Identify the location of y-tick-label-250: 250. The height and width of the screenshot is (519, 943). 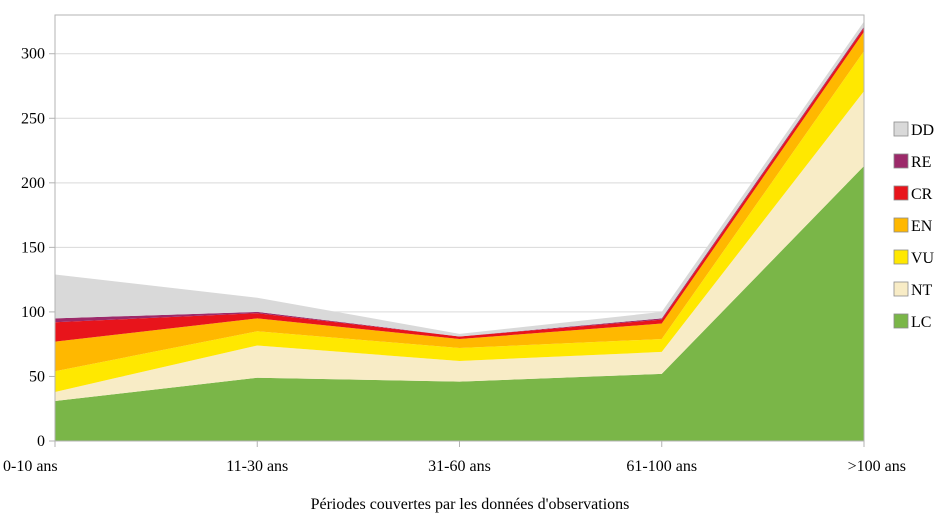
(33, 118).